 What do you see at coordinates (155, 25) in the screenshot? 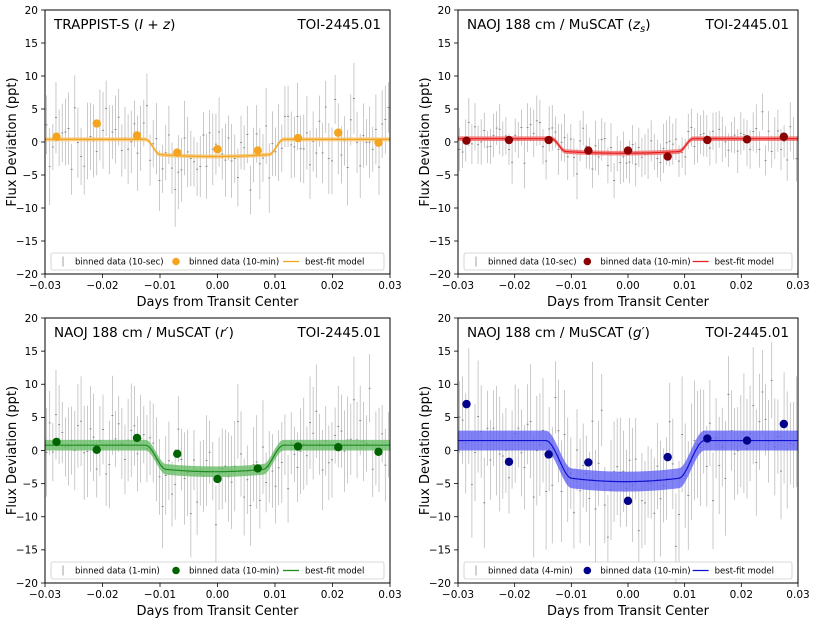
I see `chart-title-variable: I + z` at bounding box center [155, 25].